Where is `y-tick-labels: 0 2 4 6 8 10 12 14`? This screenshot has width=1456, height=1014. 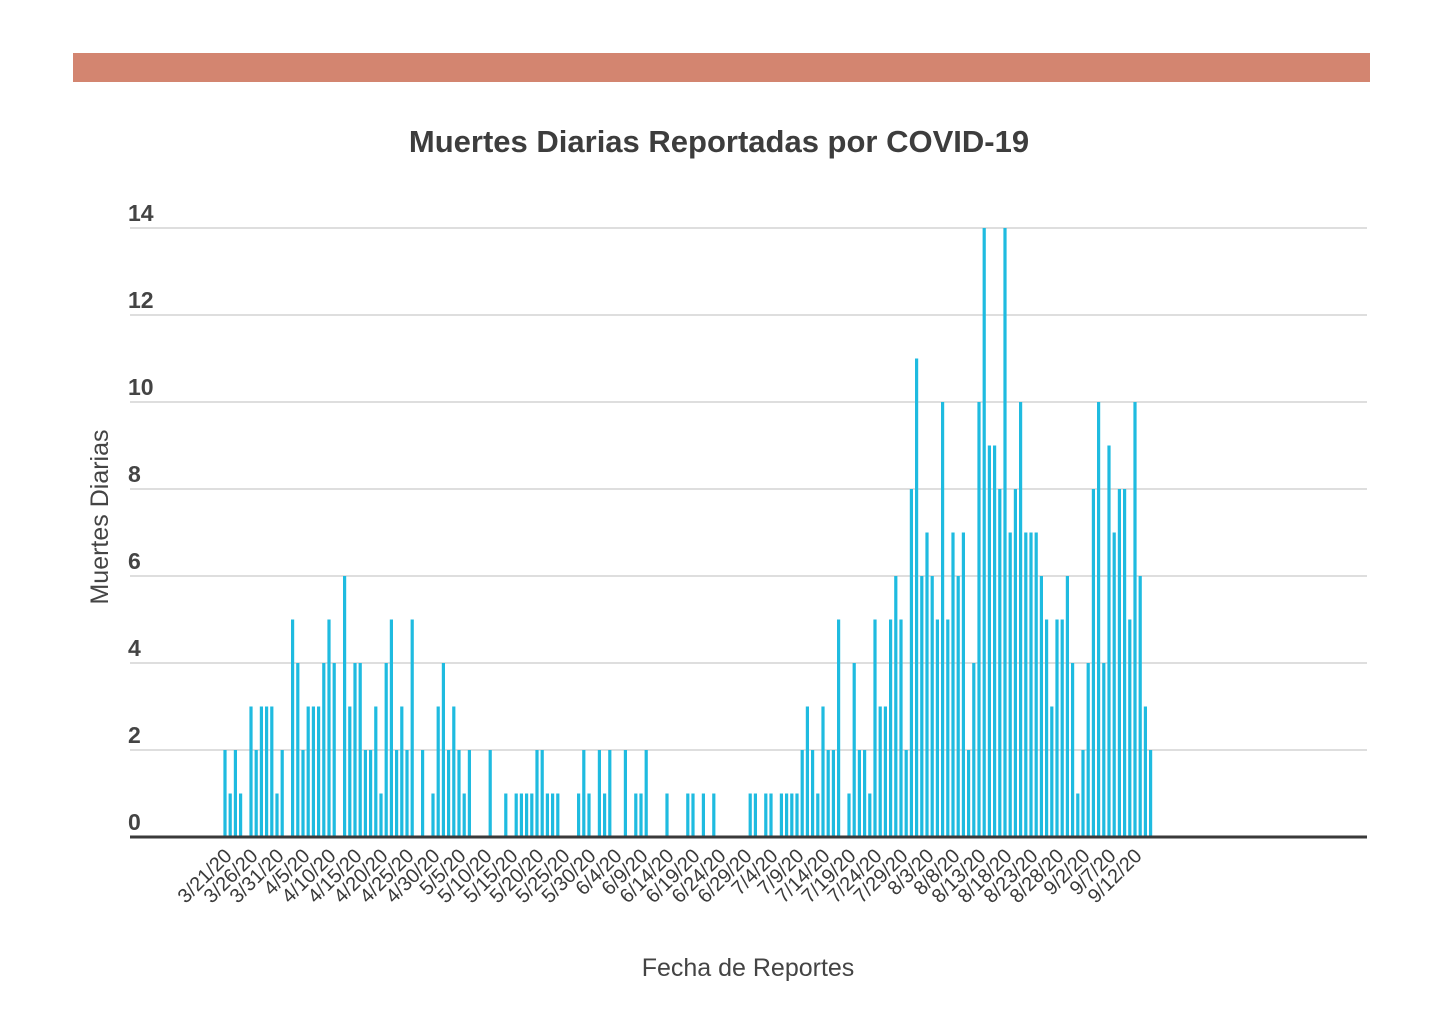
y-tick-labels: 0 2 4 6 8 10 12 14 is located at coordinates (141, 517).